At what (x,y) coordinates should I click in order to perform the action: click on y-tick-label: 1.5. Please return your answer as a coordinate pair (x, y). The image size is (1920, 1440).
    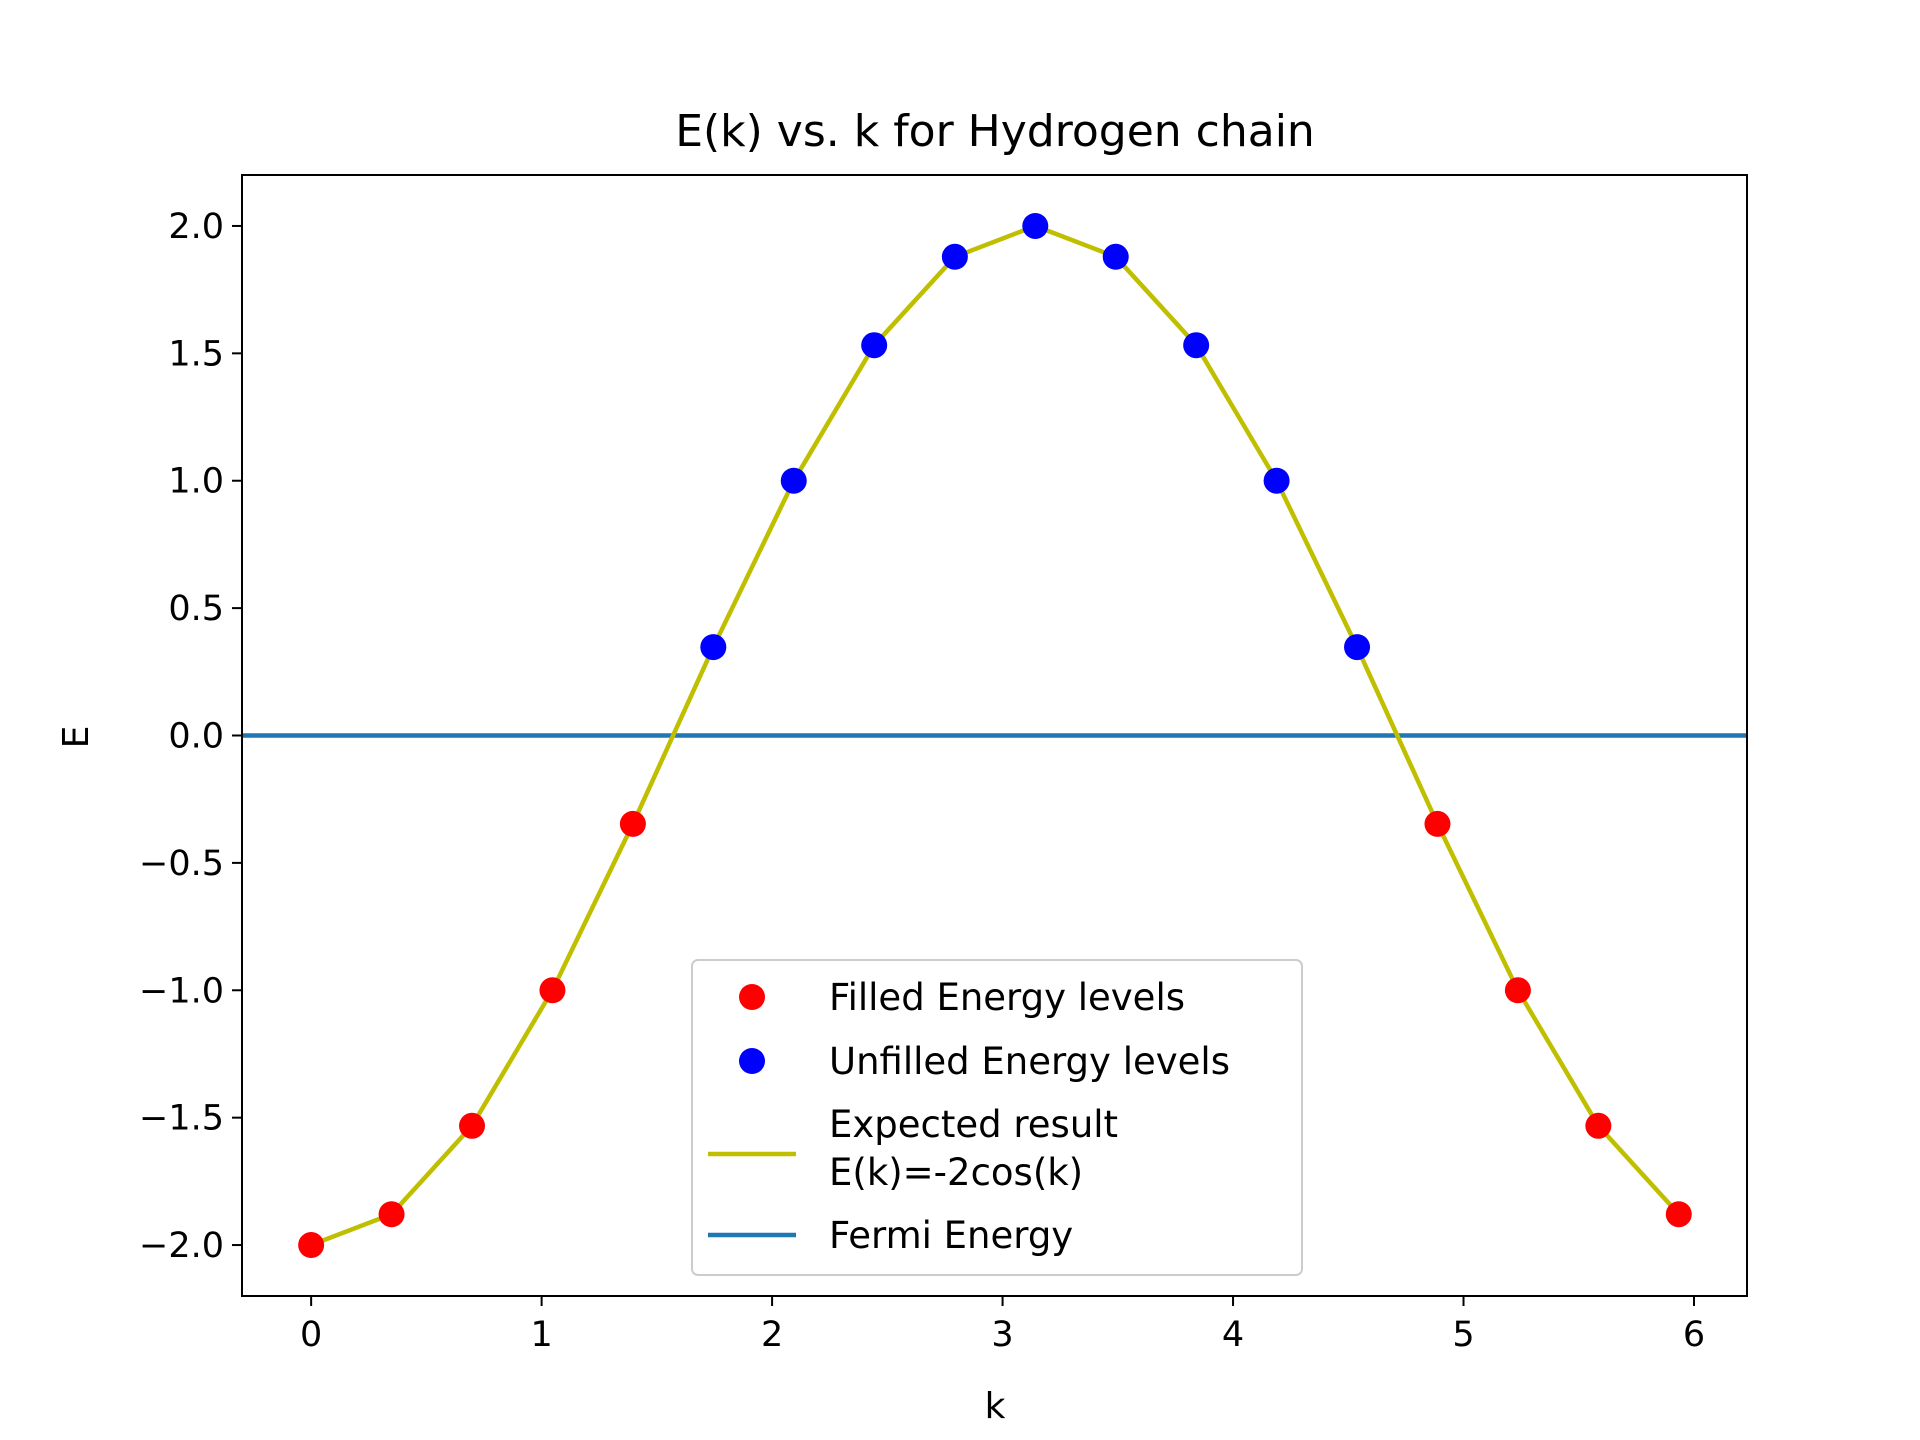
    Looking at the image, I should click on (196, 354).